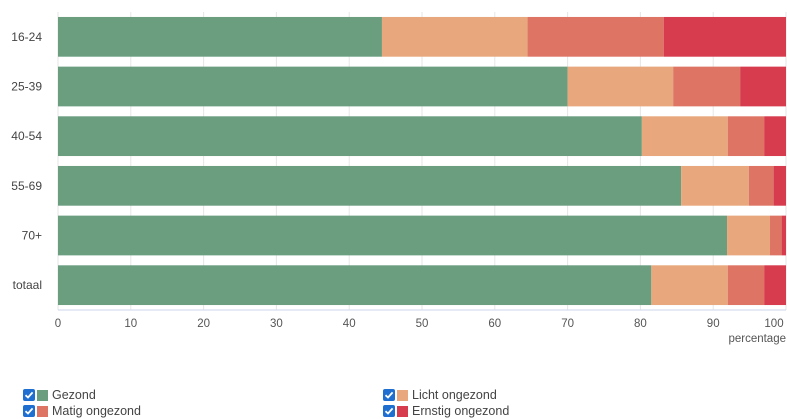 This screenshot has width=787, height=419. I want to click on category-label: 16-24, so click(26, 37).